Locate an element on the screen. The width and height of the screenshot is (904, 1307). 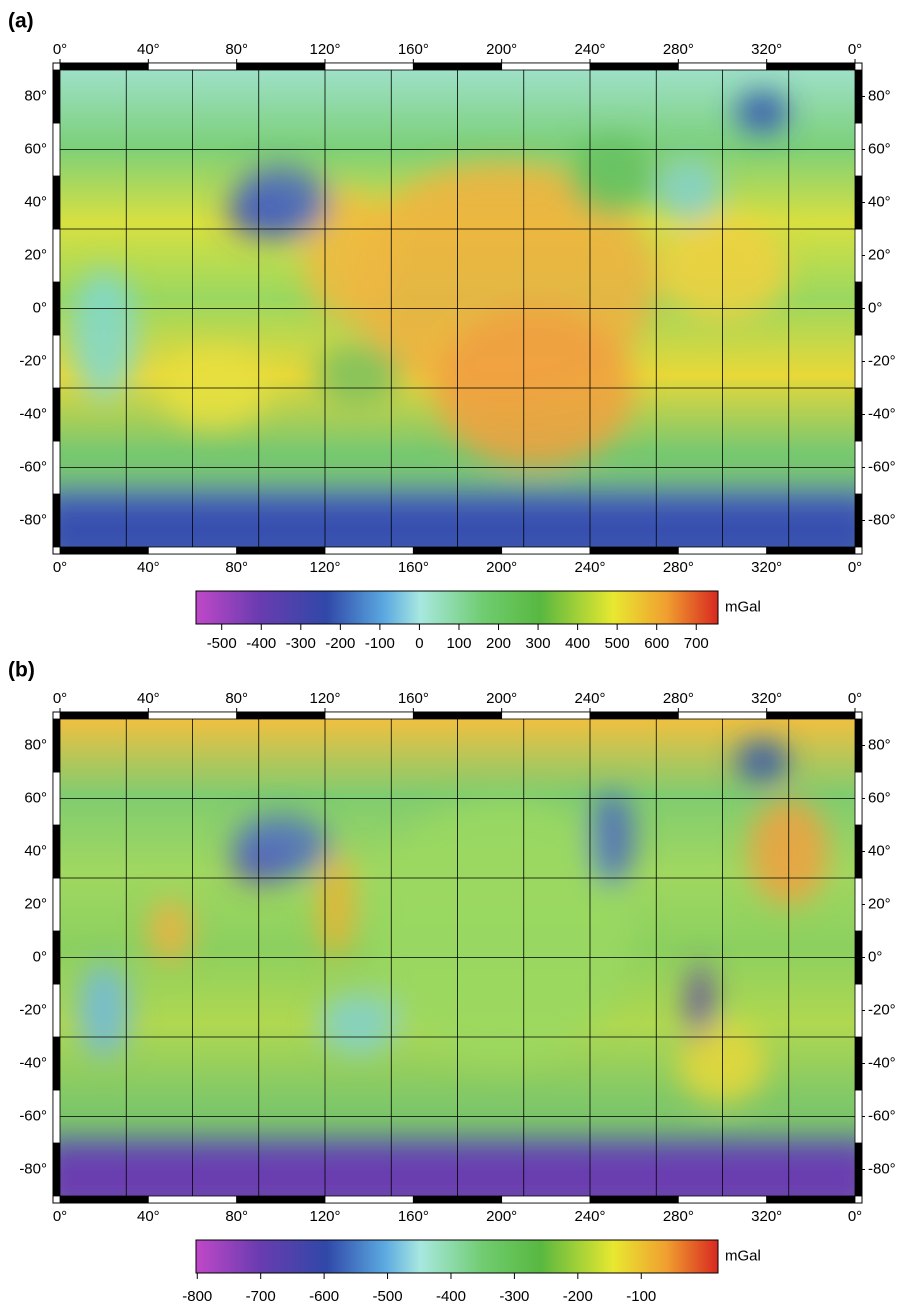
colorbar-tick-label: 100 is located at coordinates (458, 643).